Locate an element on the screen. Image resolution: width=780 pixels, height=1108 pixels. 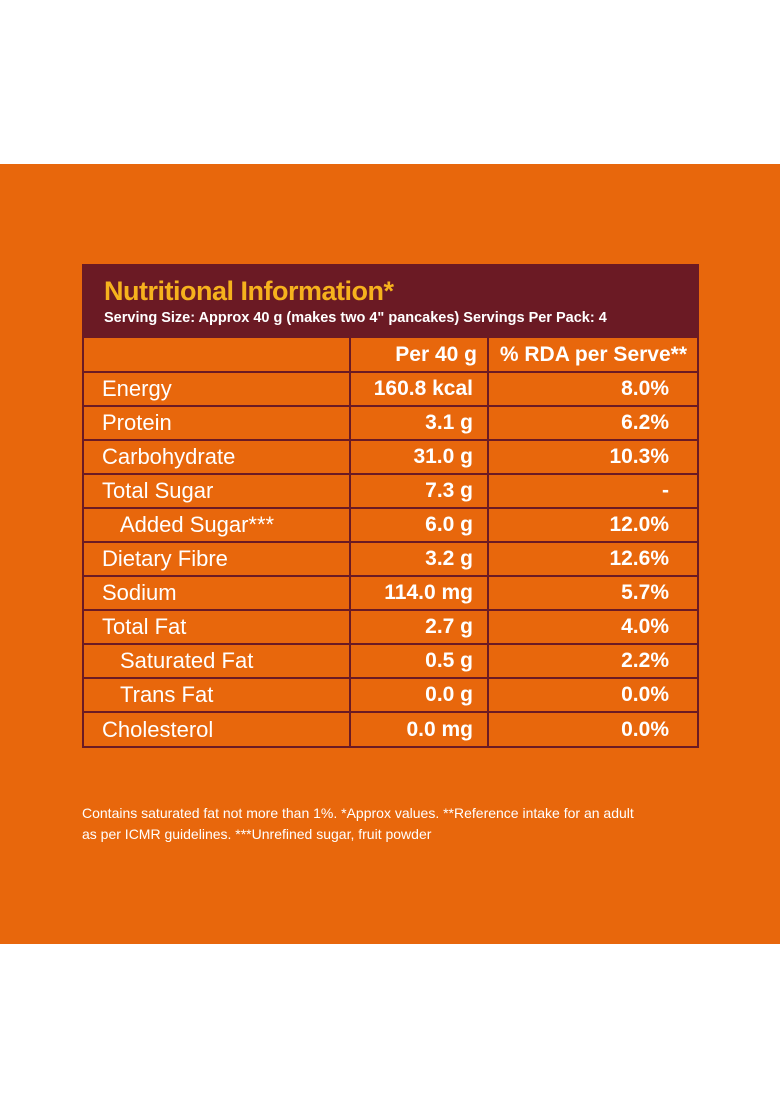
table-row: Sodium 114.0 mg 5.7% is located at coordinates (390, 593).